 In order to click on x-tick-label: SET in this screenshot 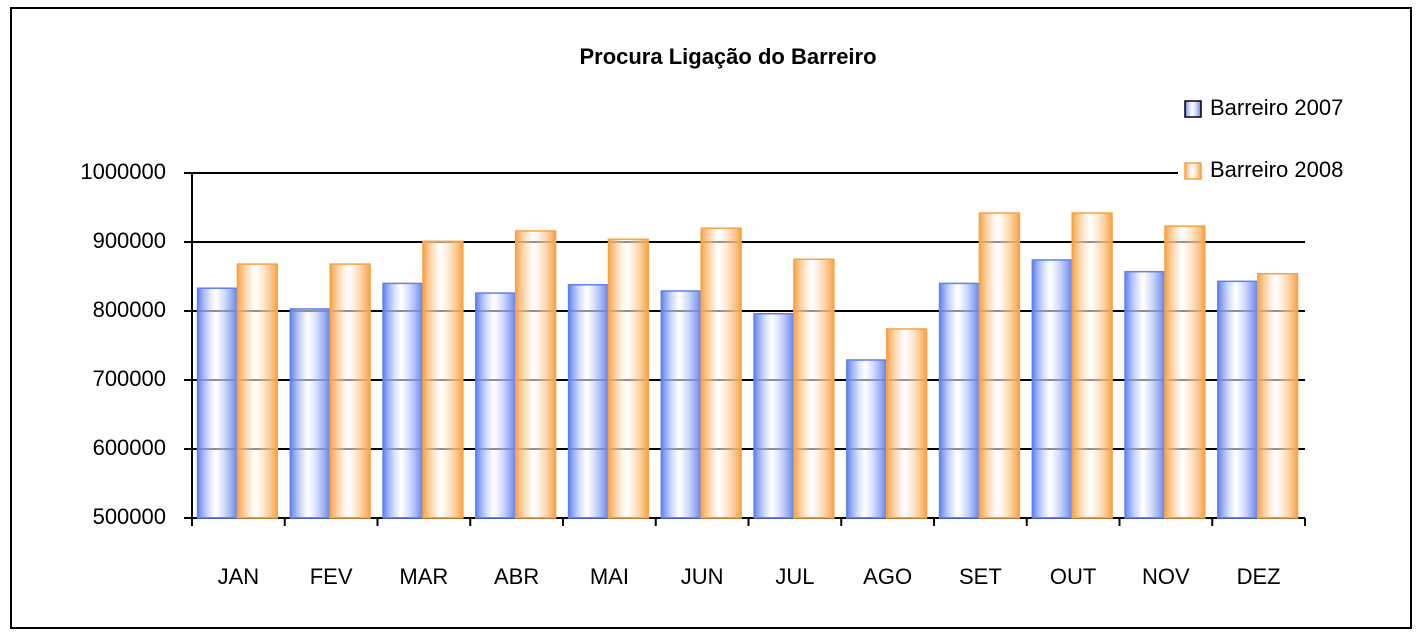, I will do `click(980, 576)`.